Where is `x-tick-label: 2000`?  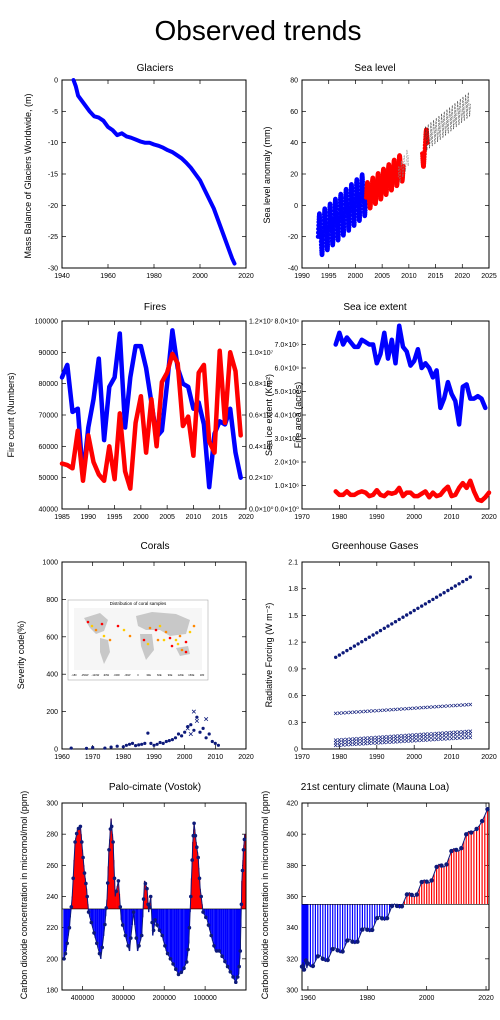 x-tick-label: 2000 is located at coordinates (414, 757).